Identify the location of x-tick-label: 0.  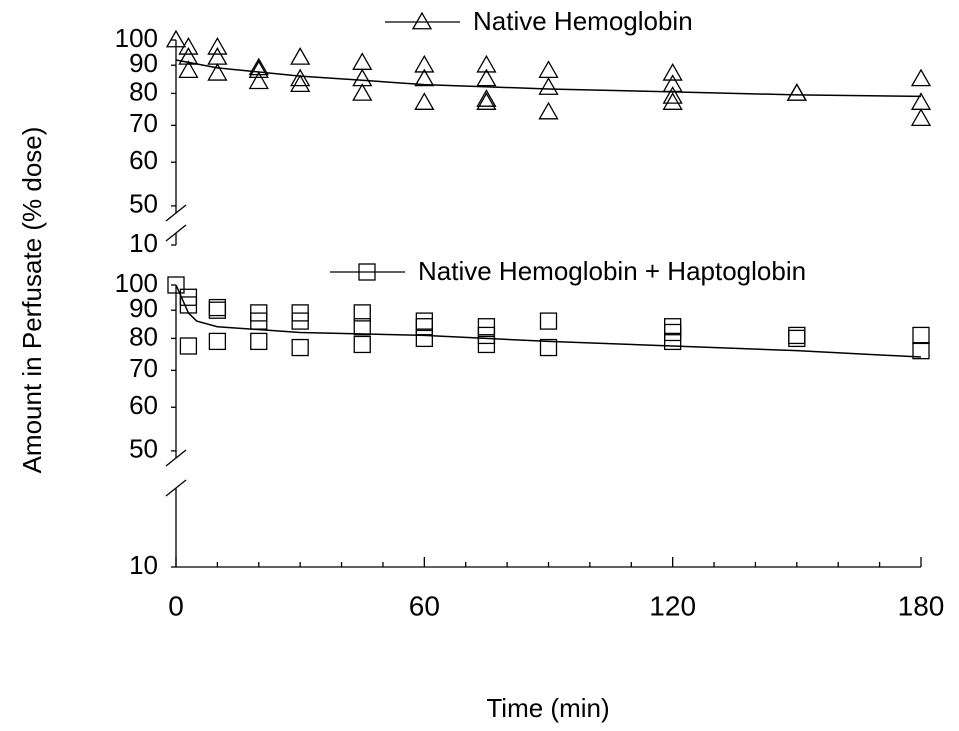
(176, 605).